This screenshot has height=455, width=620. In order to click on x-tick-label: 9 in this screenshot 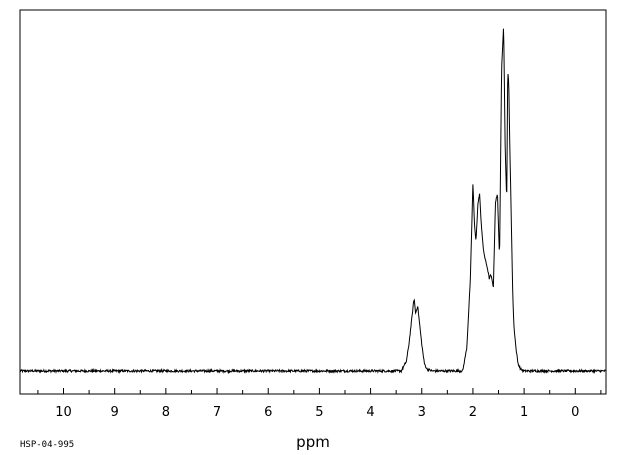, I will do `click(115, 412)`.